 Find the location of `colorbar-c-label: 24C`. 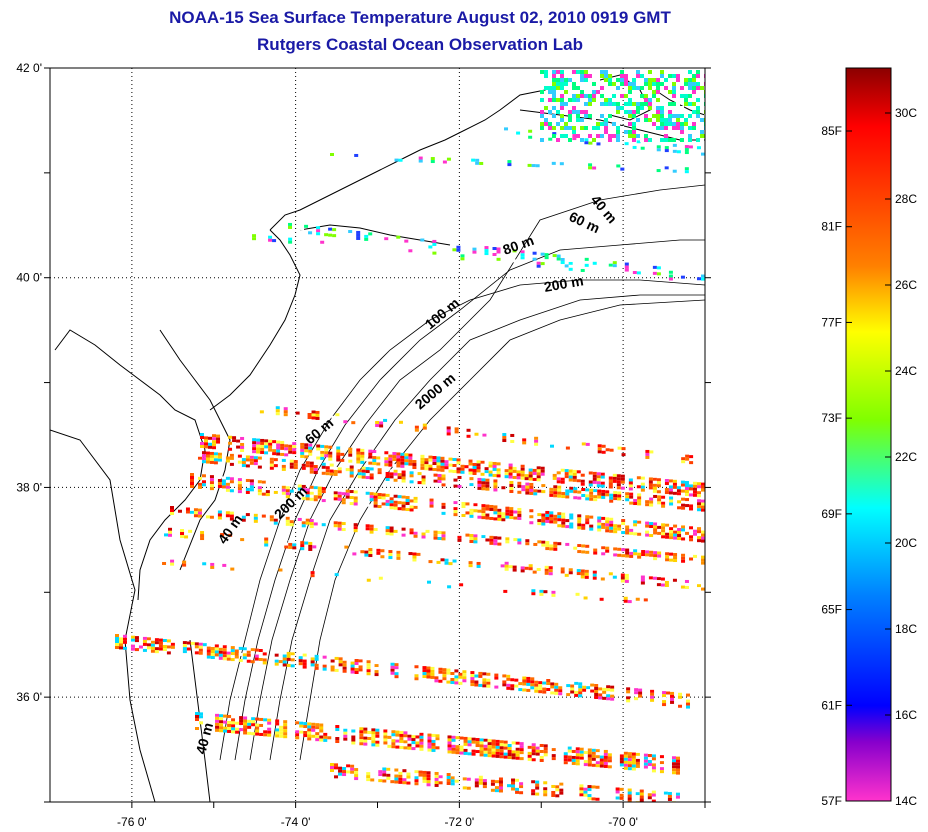

colorbar-c-label: 24C is located at coordinates (906, 371).